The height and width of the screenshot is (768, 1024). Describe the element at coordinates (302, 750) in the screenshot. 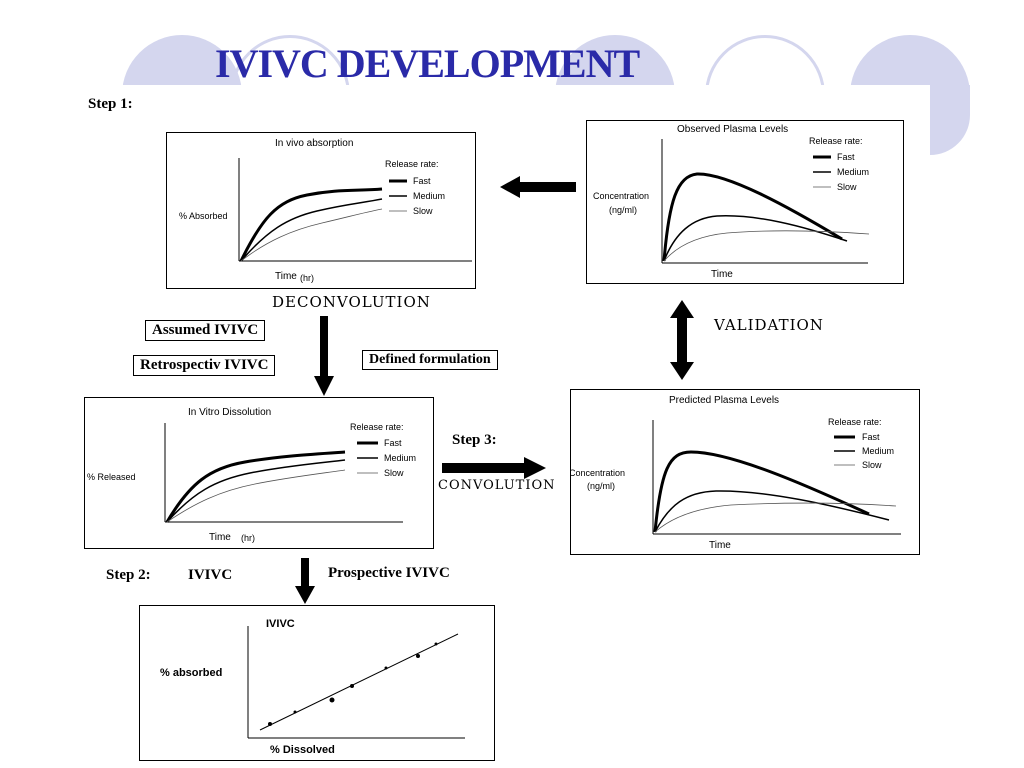

I see `ivivc-xlabel: % Dissolved` at that location.